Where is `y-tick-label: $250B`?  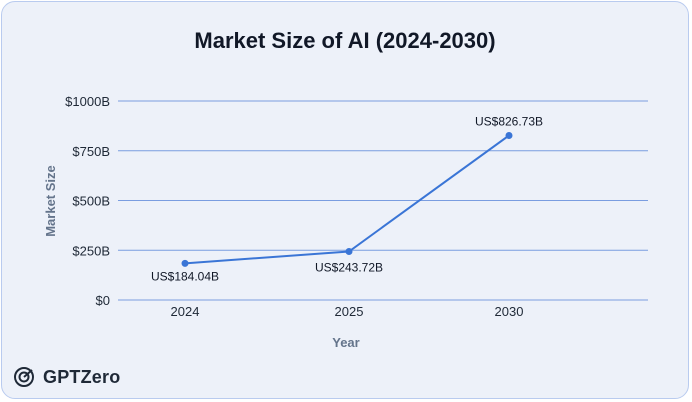 y-tick-label: $250B is located at coordinates (91, 250).